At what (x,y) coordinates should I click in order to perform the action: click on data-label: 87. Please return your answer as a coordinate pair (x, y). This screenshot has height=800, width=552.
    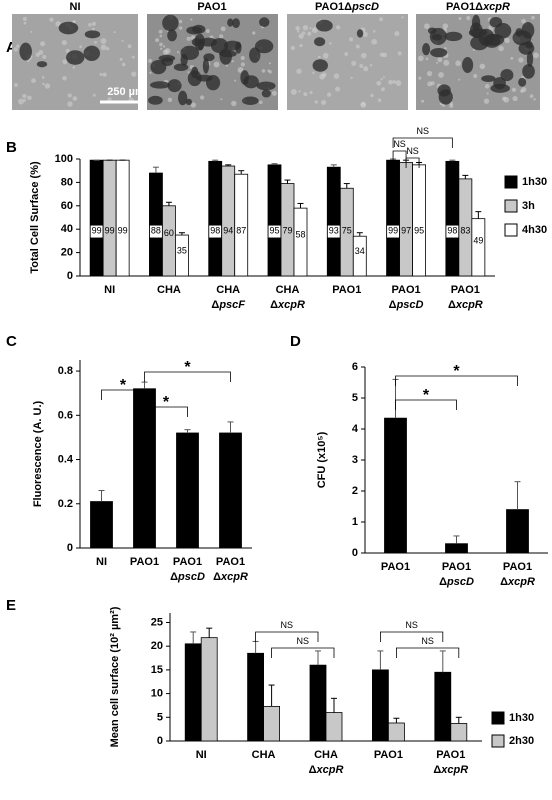
    Looking at the image, I should click on (241, 231).